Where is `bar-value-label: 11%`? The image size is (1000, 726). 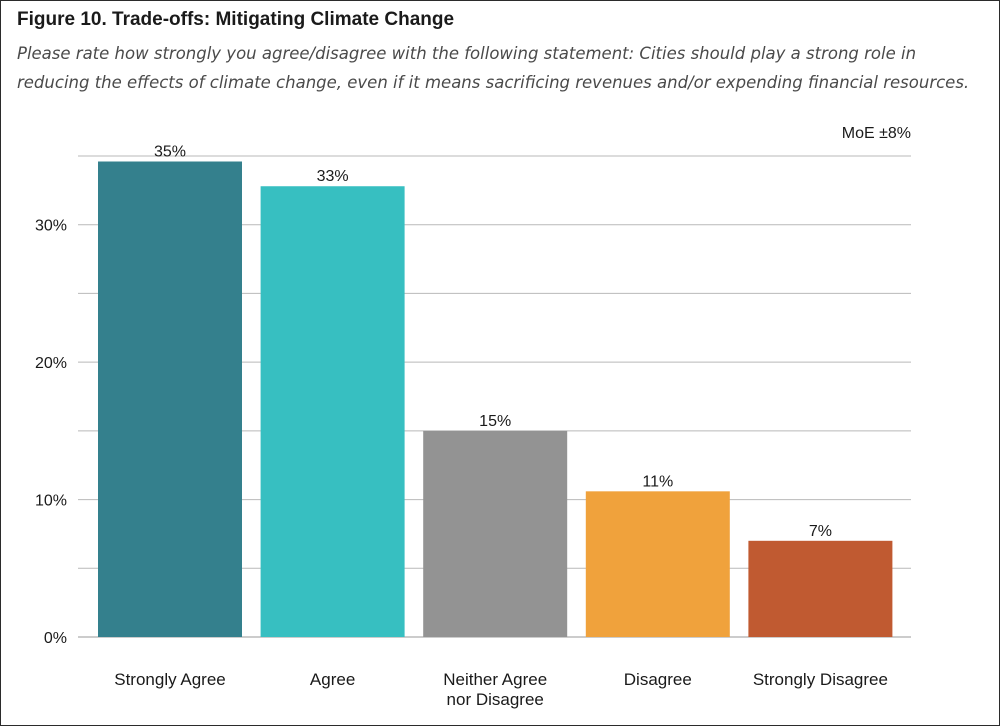
bar-value-label: 11% is located at coordinates (657, 481).